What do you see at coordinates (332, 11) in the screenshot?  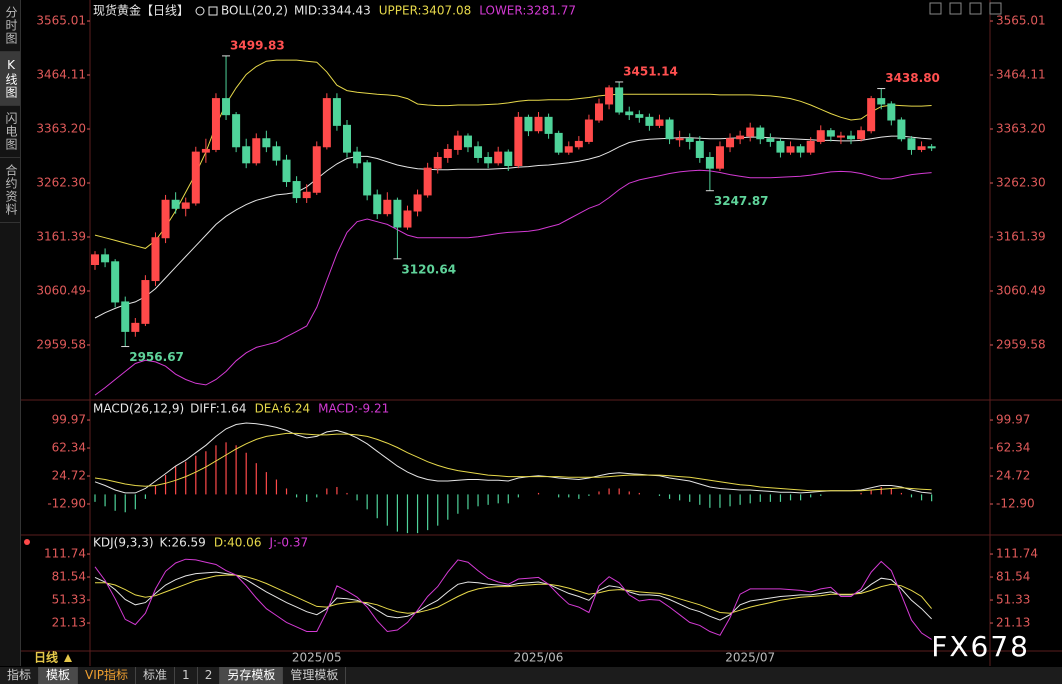 I see `legend-entry: MID:3344.43` at bounding box center [332, 11].